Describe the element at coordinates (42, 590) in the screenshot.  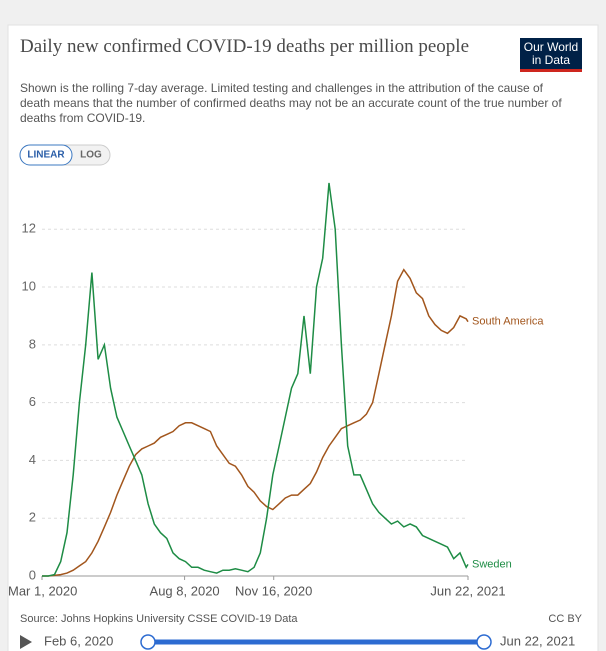
I see `x-tick-label: Mar 1, 2020` at that location.